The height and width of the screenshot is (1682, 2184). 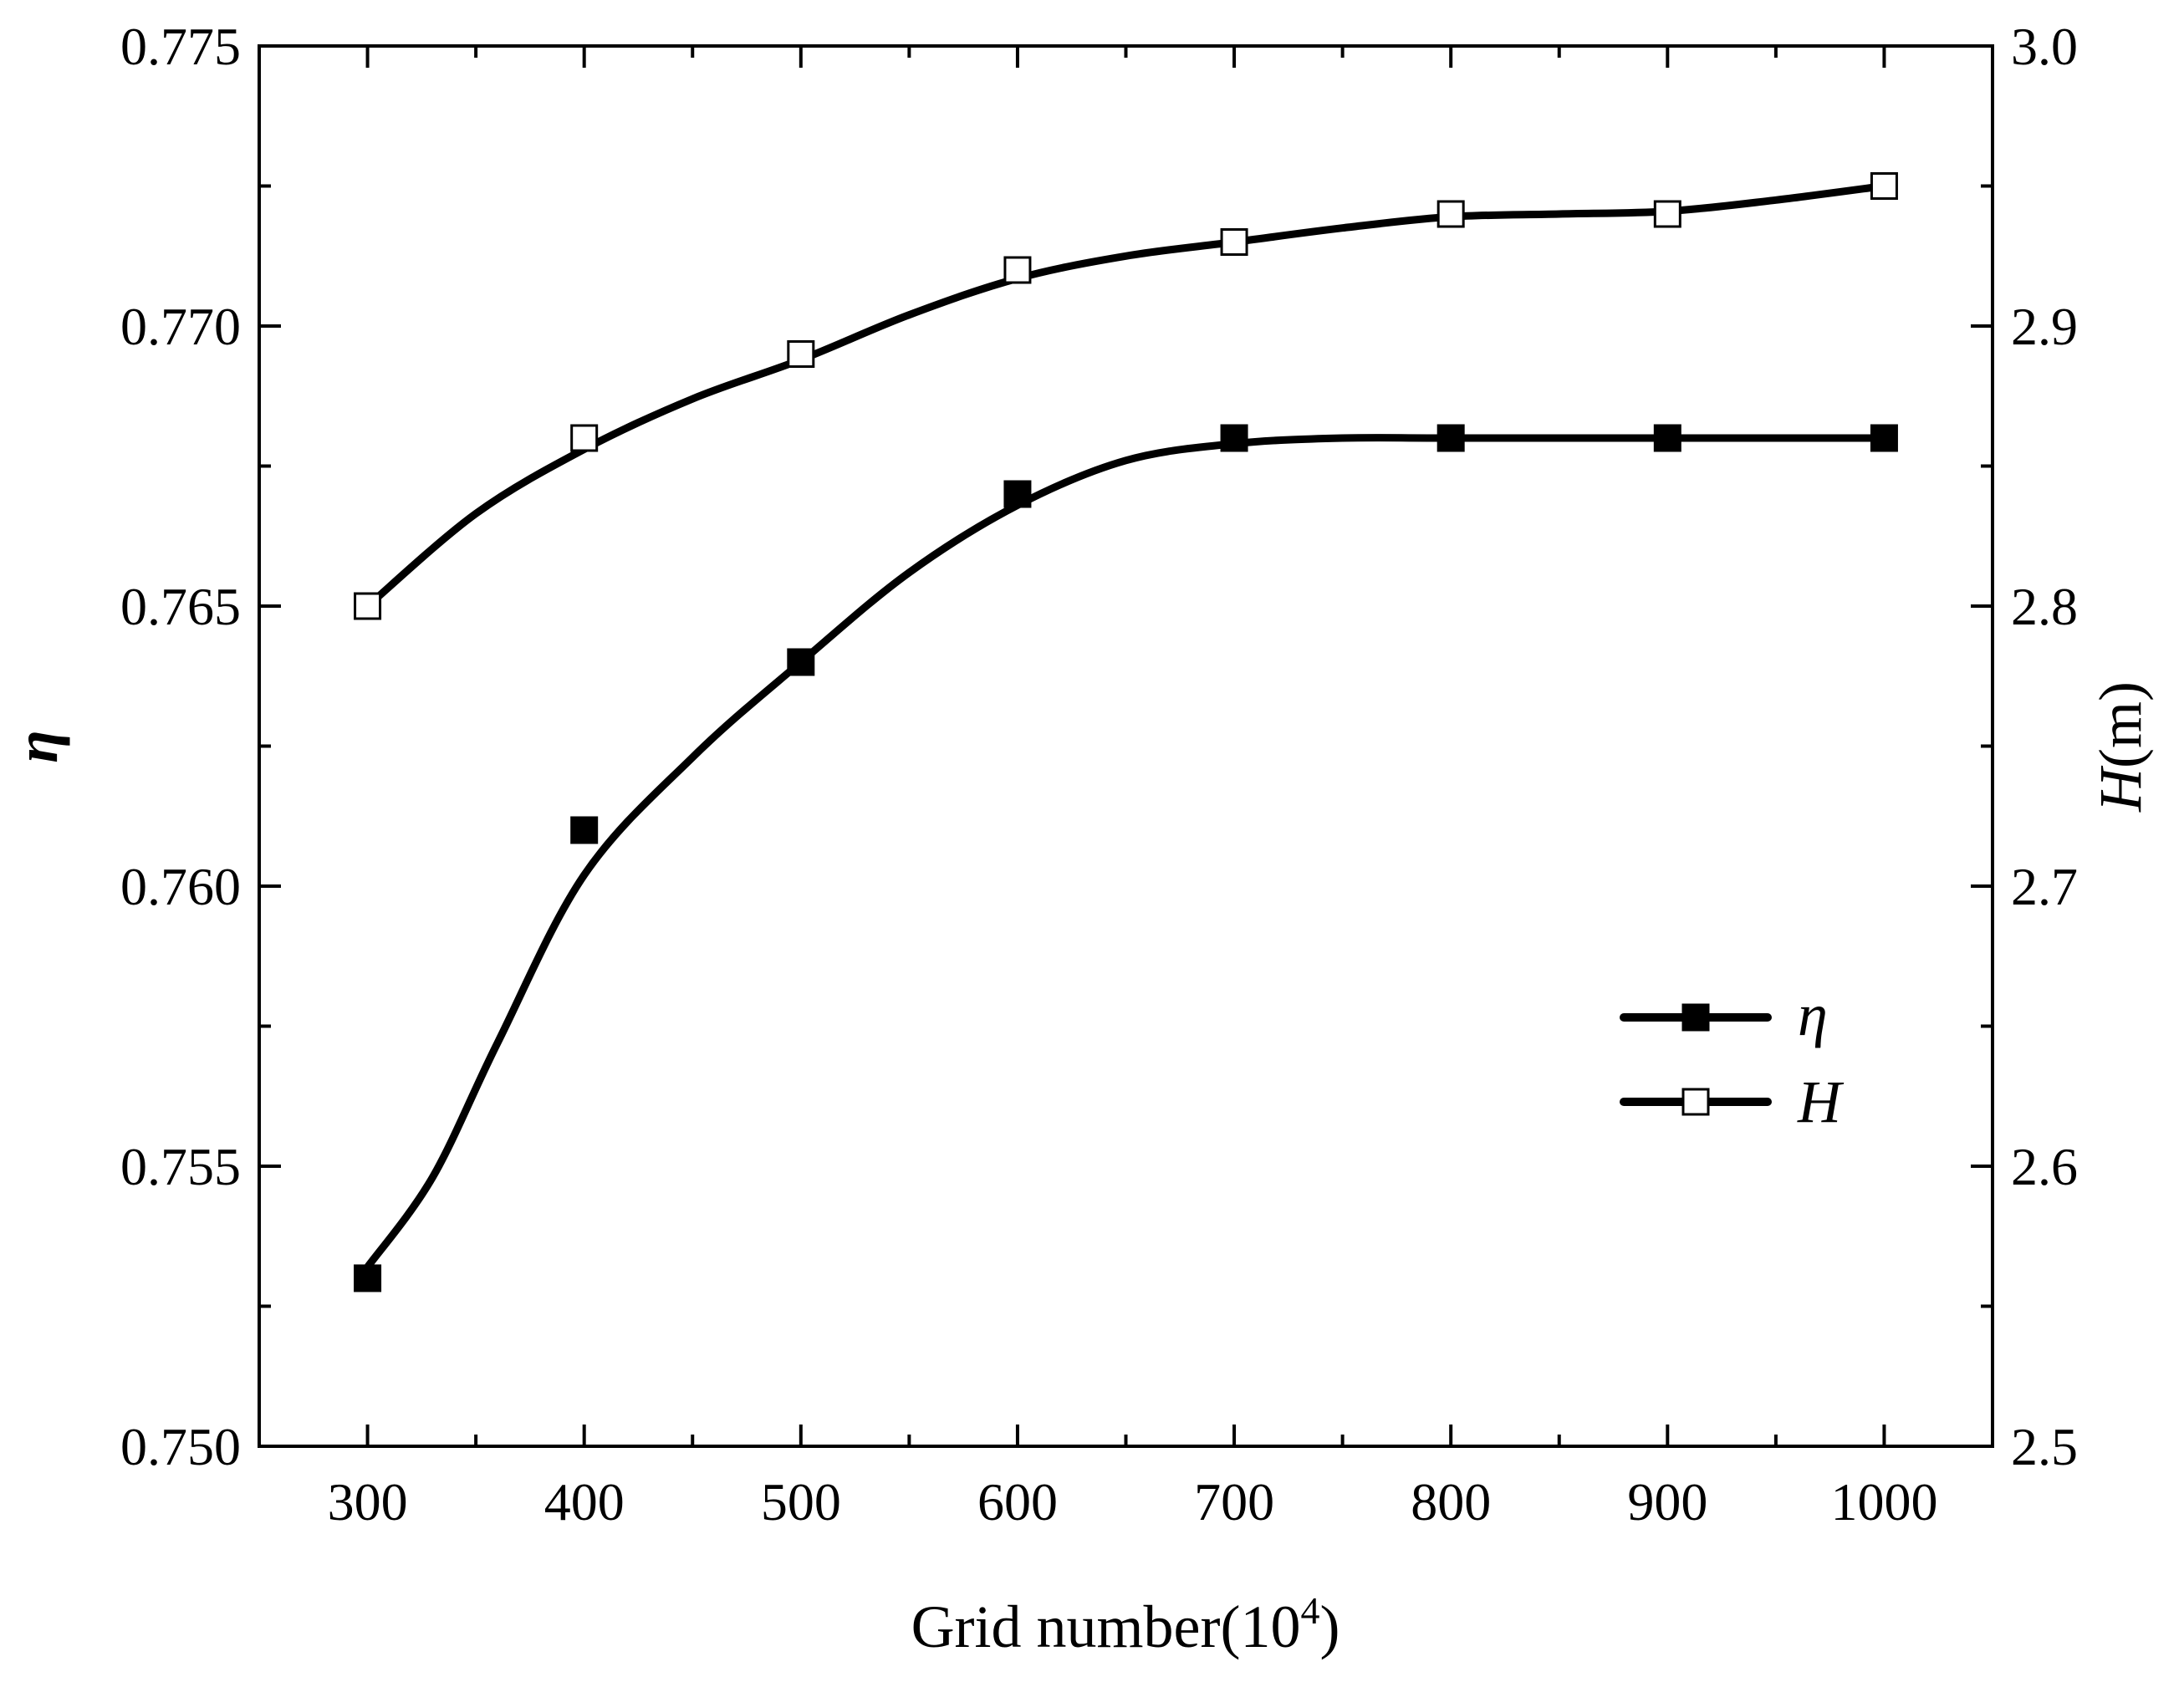 I want to click on y-right-tick-label: 2.5, so click(x=2044, y=1446).